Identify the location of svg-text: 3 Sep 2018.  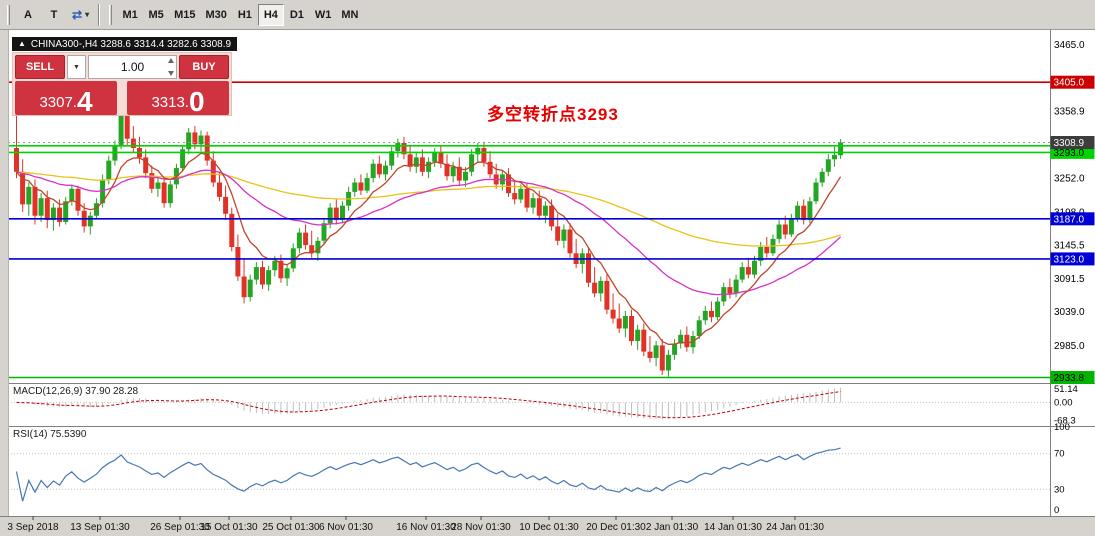
(33, 527).